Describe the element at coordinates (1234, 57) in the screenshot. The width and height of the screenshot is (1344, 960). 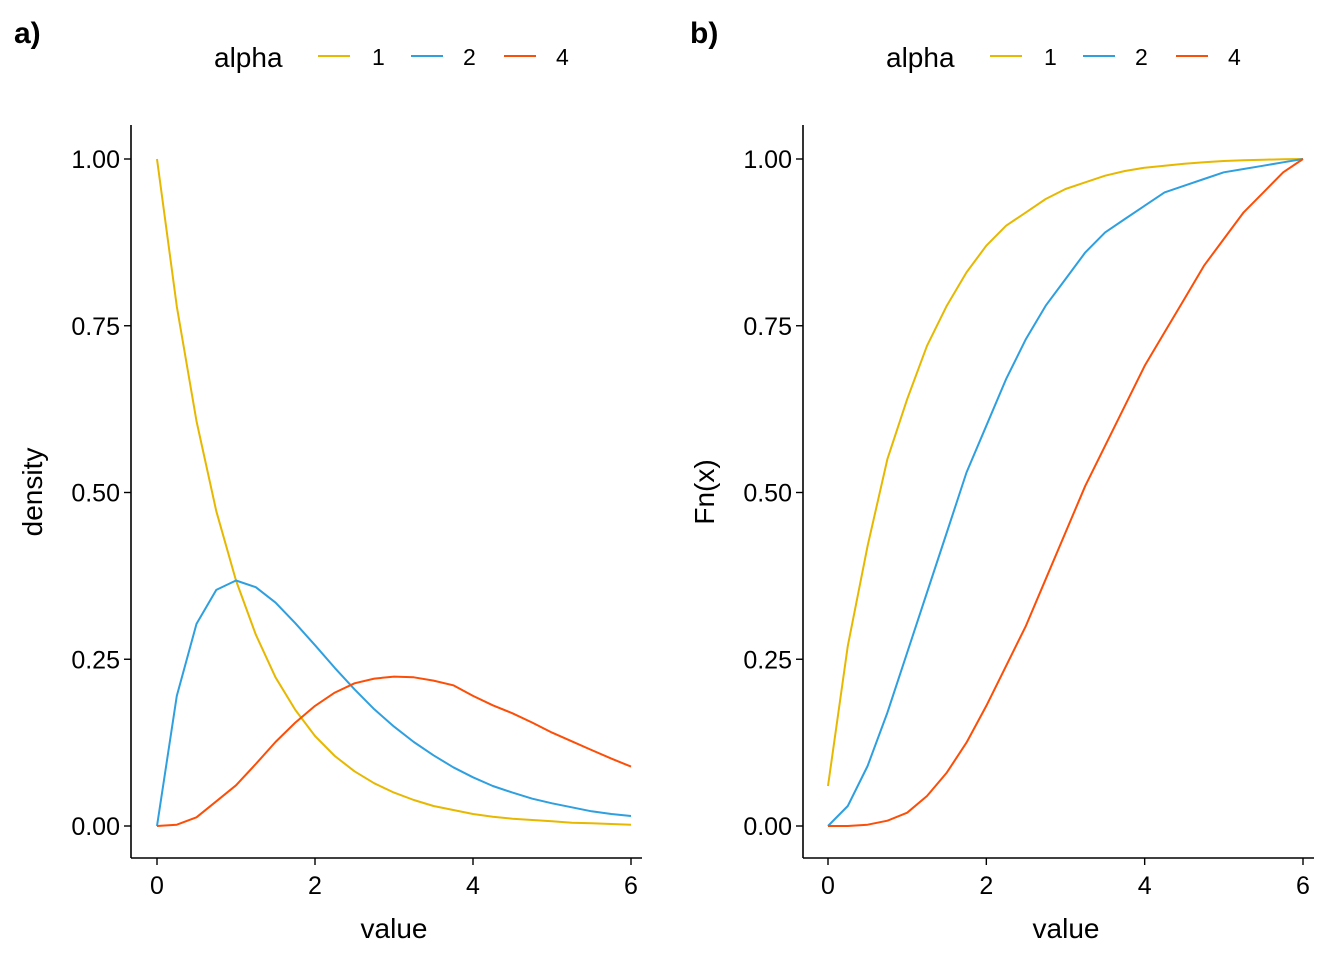
I see `panel-b-legend-label-3: 4` at that location.